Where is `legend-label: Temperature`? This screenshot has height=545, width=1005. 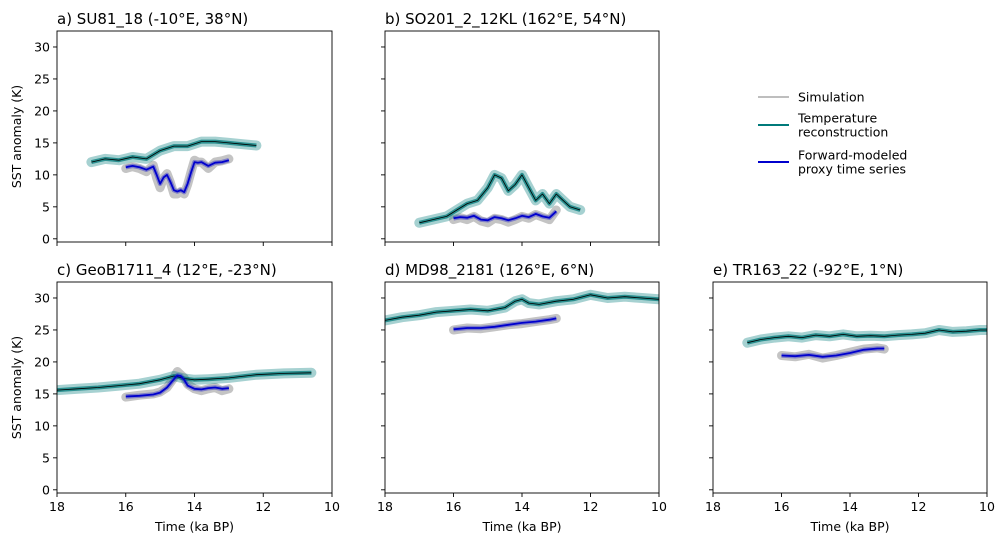
legend-label: Temperature is located at coordinates (837, 118).